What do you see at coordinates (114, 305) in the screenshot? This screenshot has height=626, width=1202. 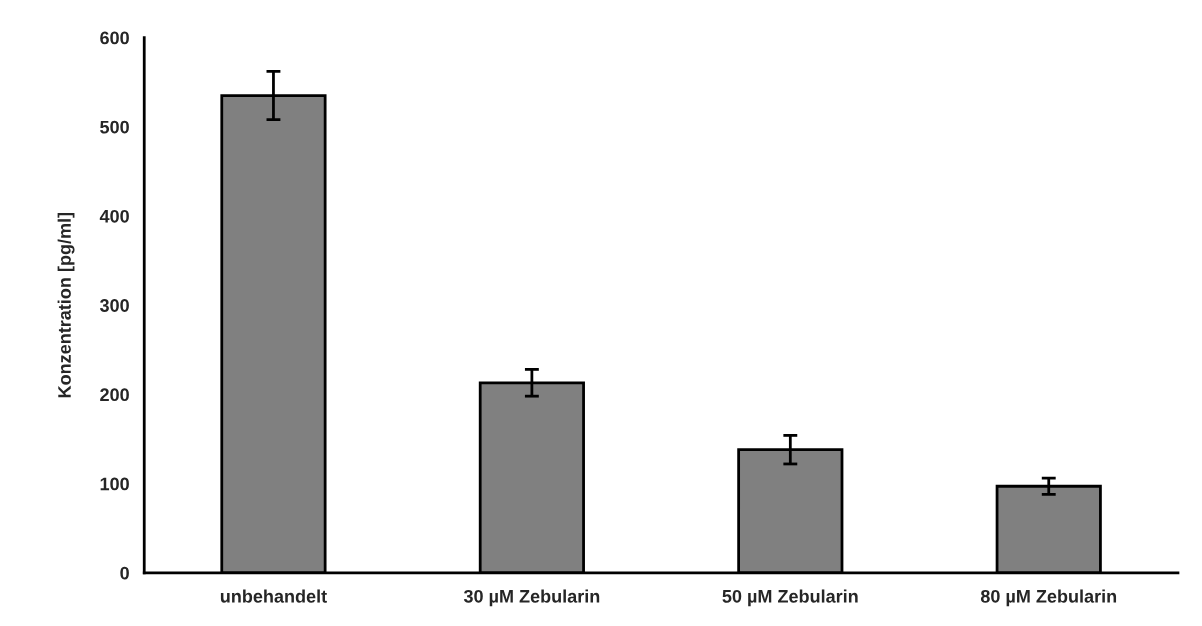 I see `y-tick-label: 300` at bounding box center [114, 305].